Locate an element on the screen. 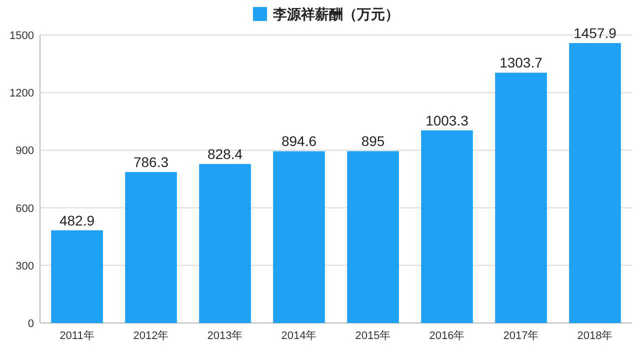 This screenshot has height=350, width=640. x-tick-label: 2013年 is located at coordinates (225, 336).